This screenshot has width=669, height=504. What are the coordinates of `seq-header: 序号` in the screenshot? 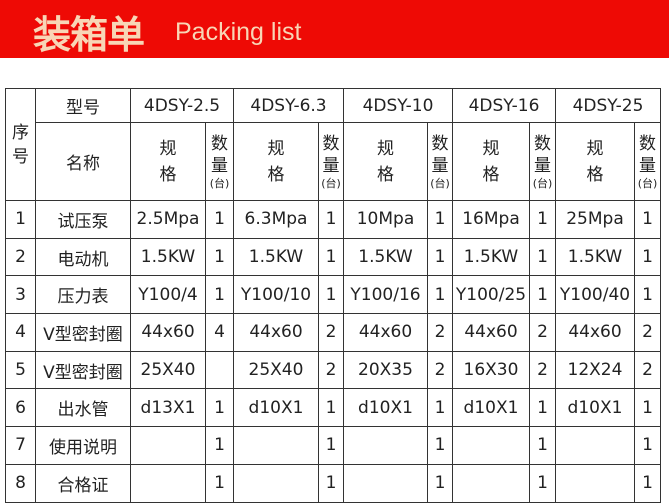 It's located at (20, 144).